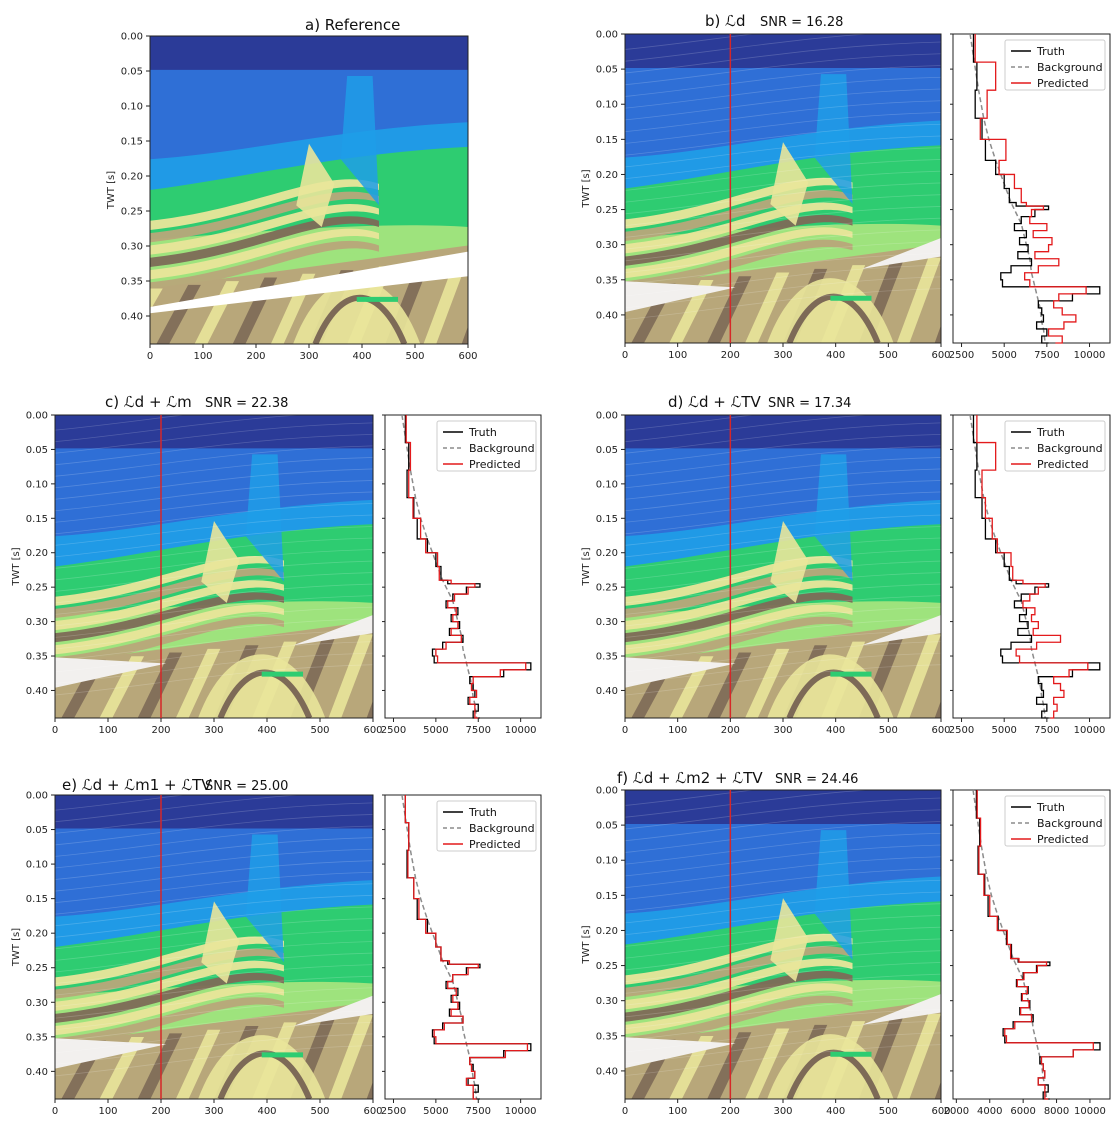 Image resolution: width=1118 pixels, height=1125 pixels. What do you see at coordinates (264, 518) in the screenshot?
I see `fault-block` at bounding box center [264, 518].